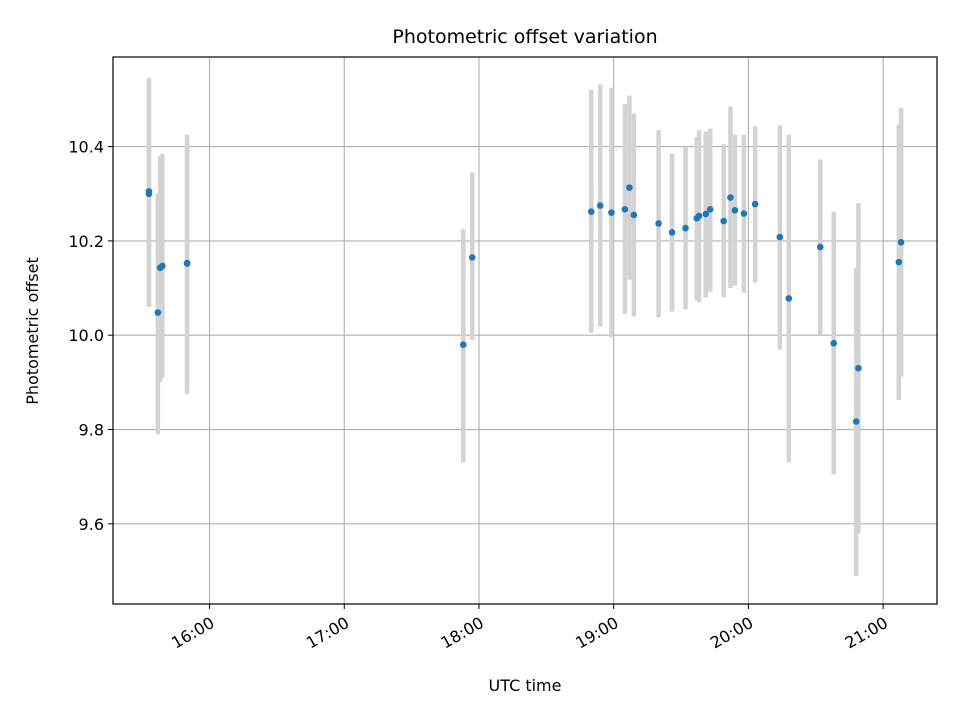 This screenshot has width=960, height=720. Describe the element at coordinates (91, 524) in the screenshot. I see `y-tick-label: 9.6` at that location.